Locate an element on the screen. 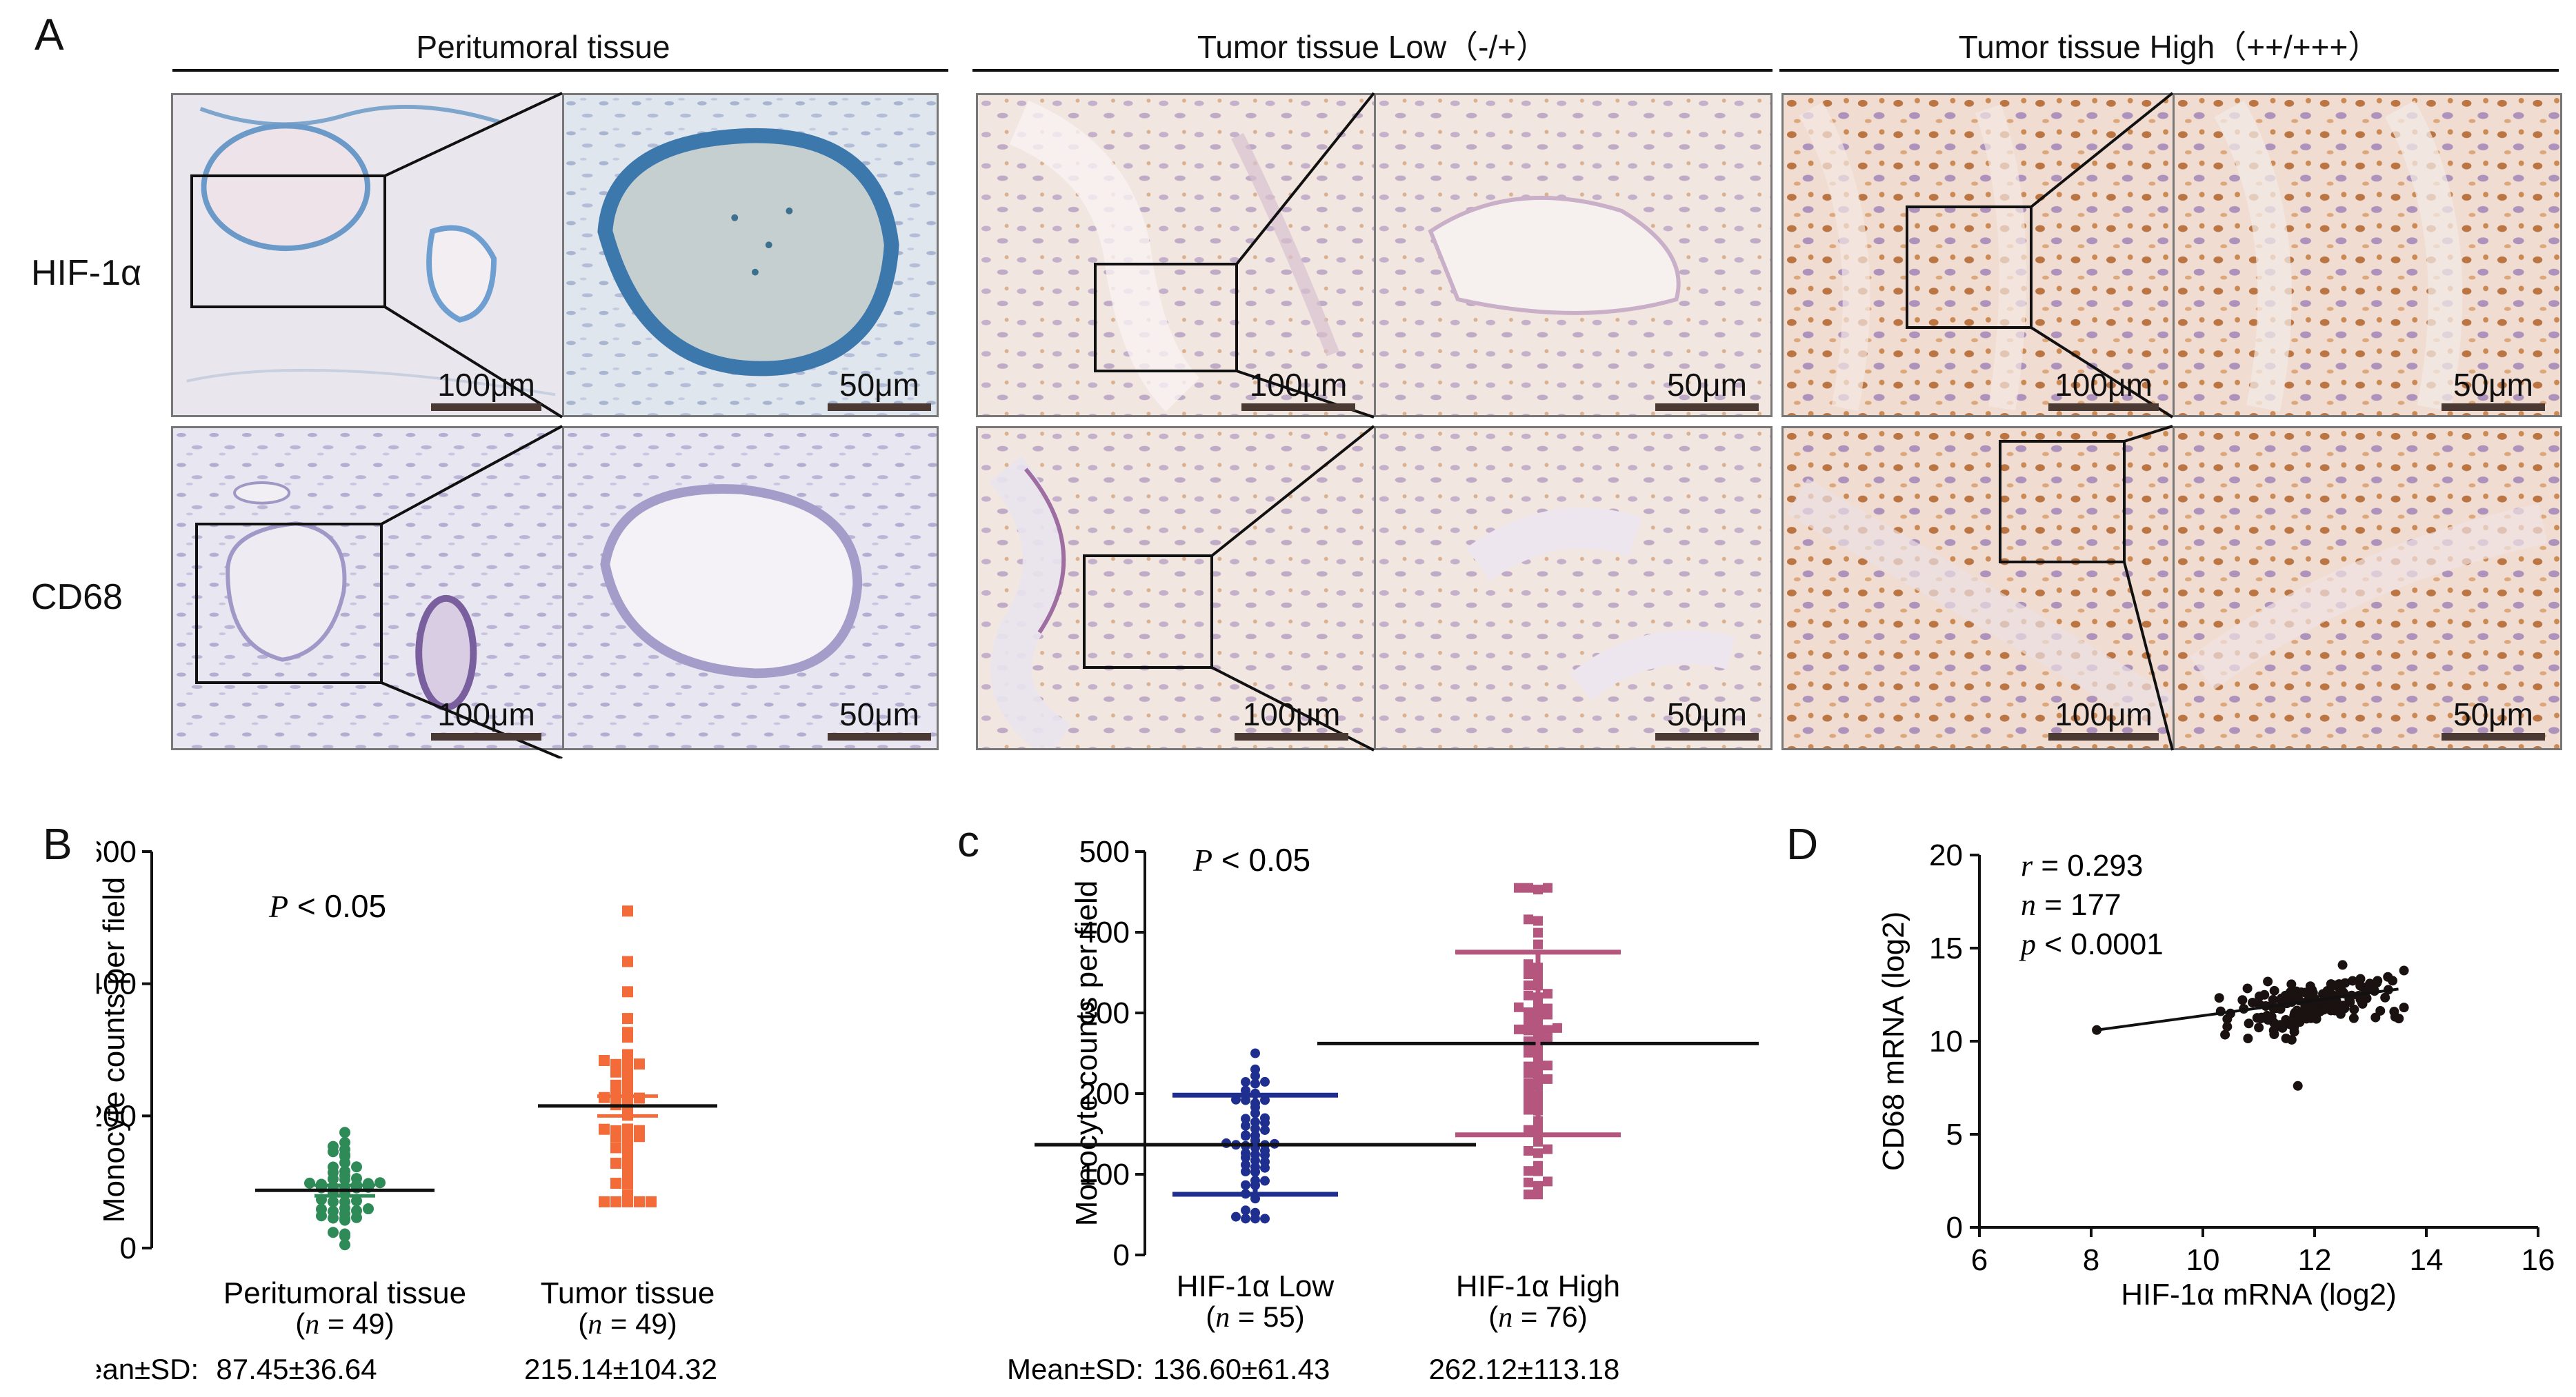  panel-c-letter: c is located at coordinates (968, 841).